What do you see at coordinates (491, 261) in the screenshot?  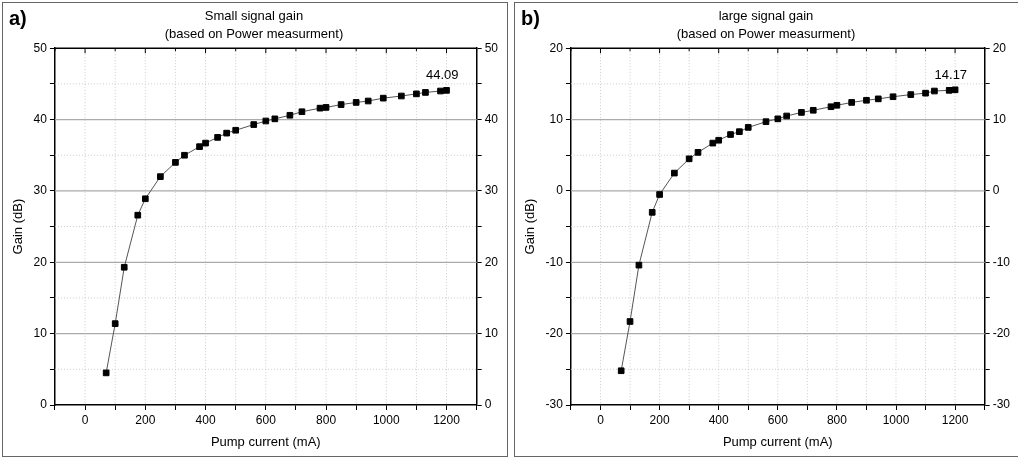 I see `y2-tick-label: 20` at bounding box center [491, 261].